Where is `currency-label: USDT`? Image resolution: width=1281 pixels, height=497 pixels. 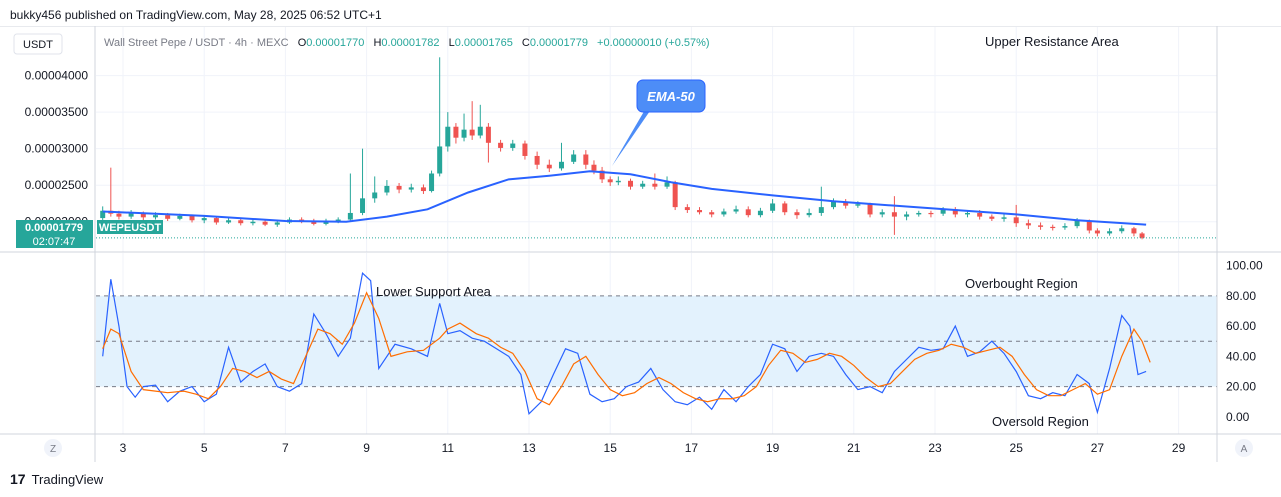
currency-label: USDT is located at coordinates (38, 45).